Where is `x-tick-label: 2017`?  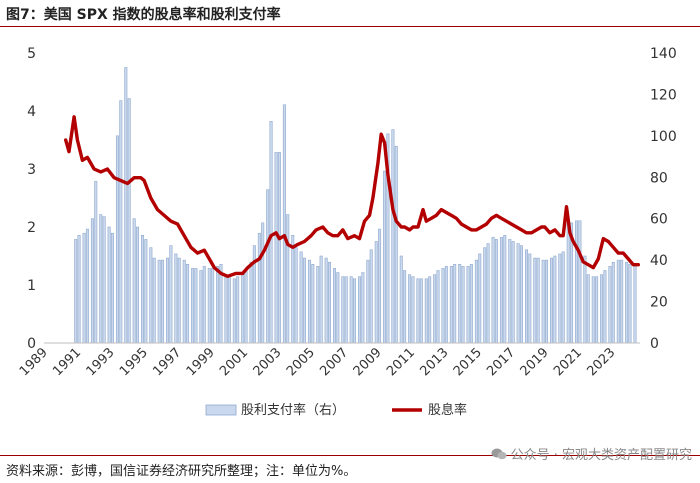 x-tick-label: 2017 is located at coordinates (501, 362).